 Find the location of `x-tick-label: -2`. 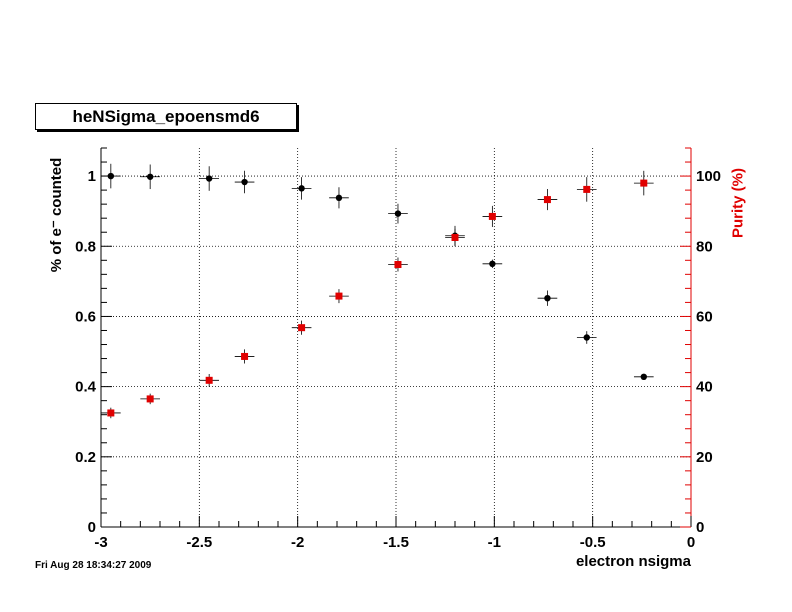

x-tick-label: -2 is located at coordinates (297, 542).